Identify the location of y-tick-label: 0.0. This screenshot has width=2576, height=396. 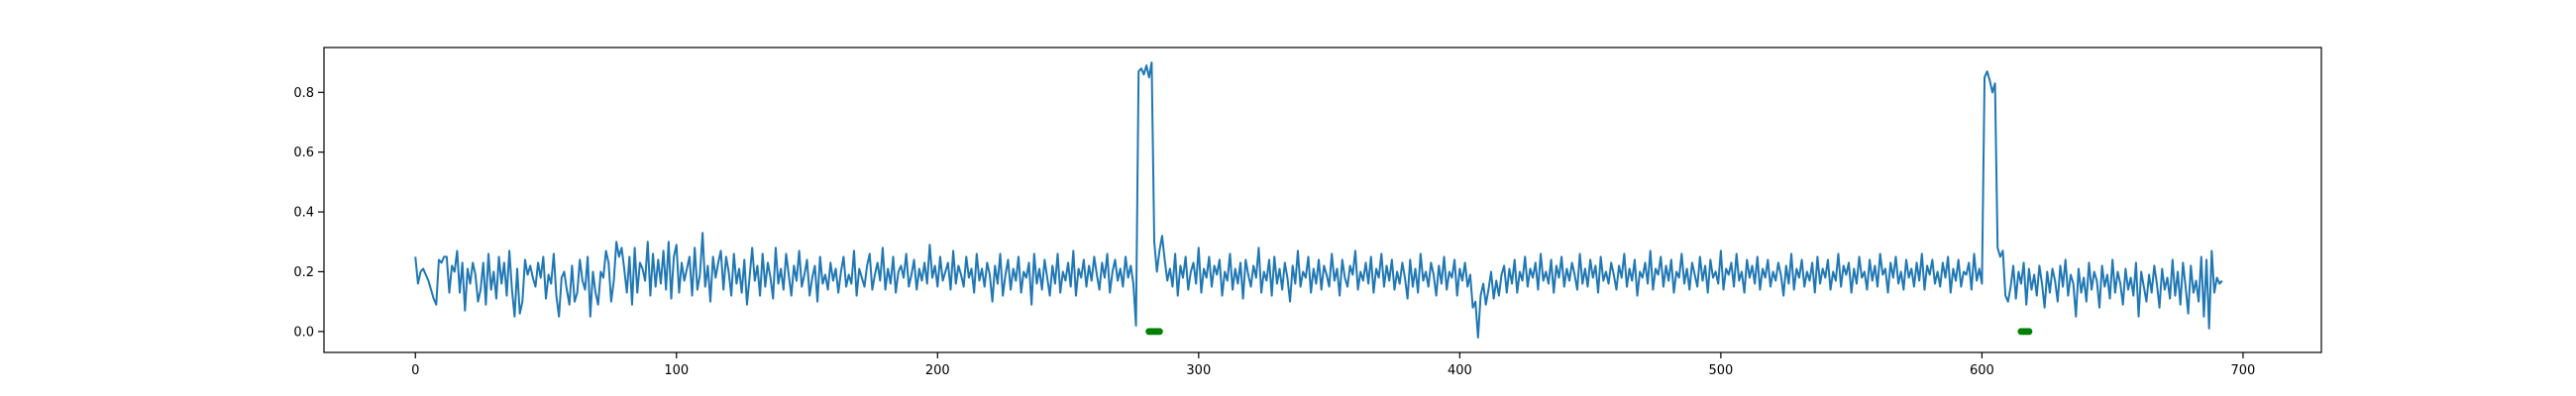
(303, 332).